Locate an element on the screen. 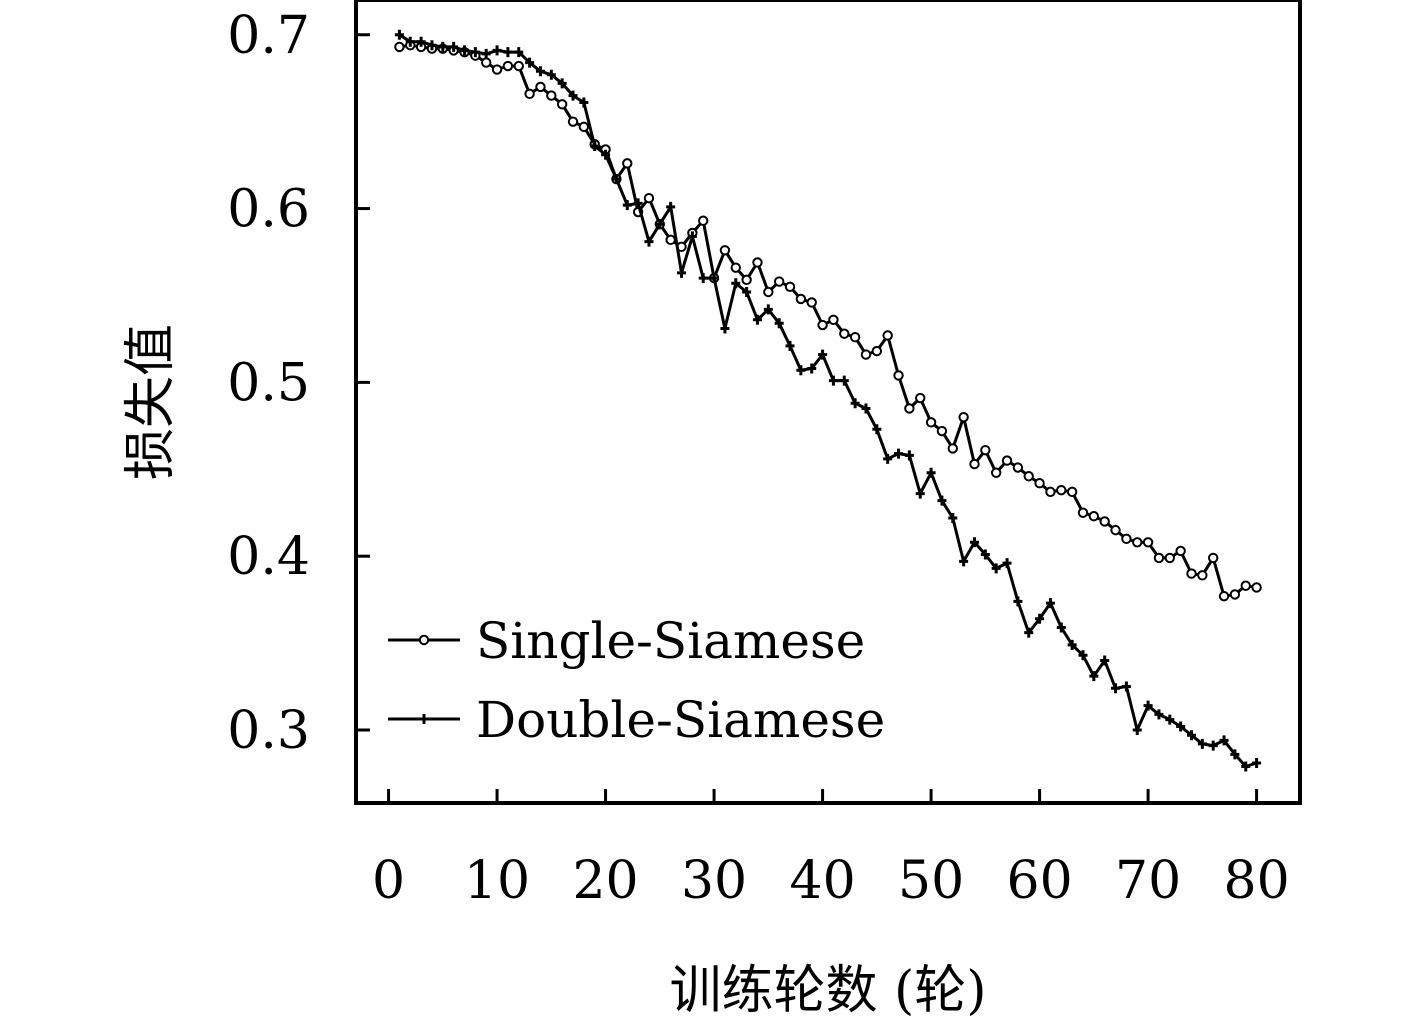 This screenshot has height=1030, width=1417. x-tick-label: 20 is located at coordinates (605, 881).